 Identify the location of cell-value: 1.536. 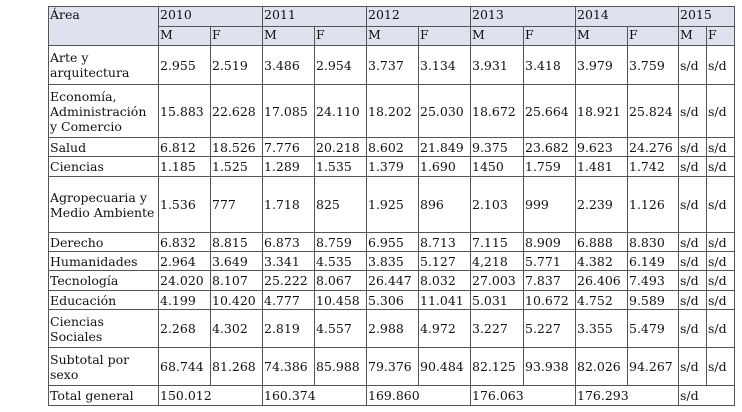
(184, 204).